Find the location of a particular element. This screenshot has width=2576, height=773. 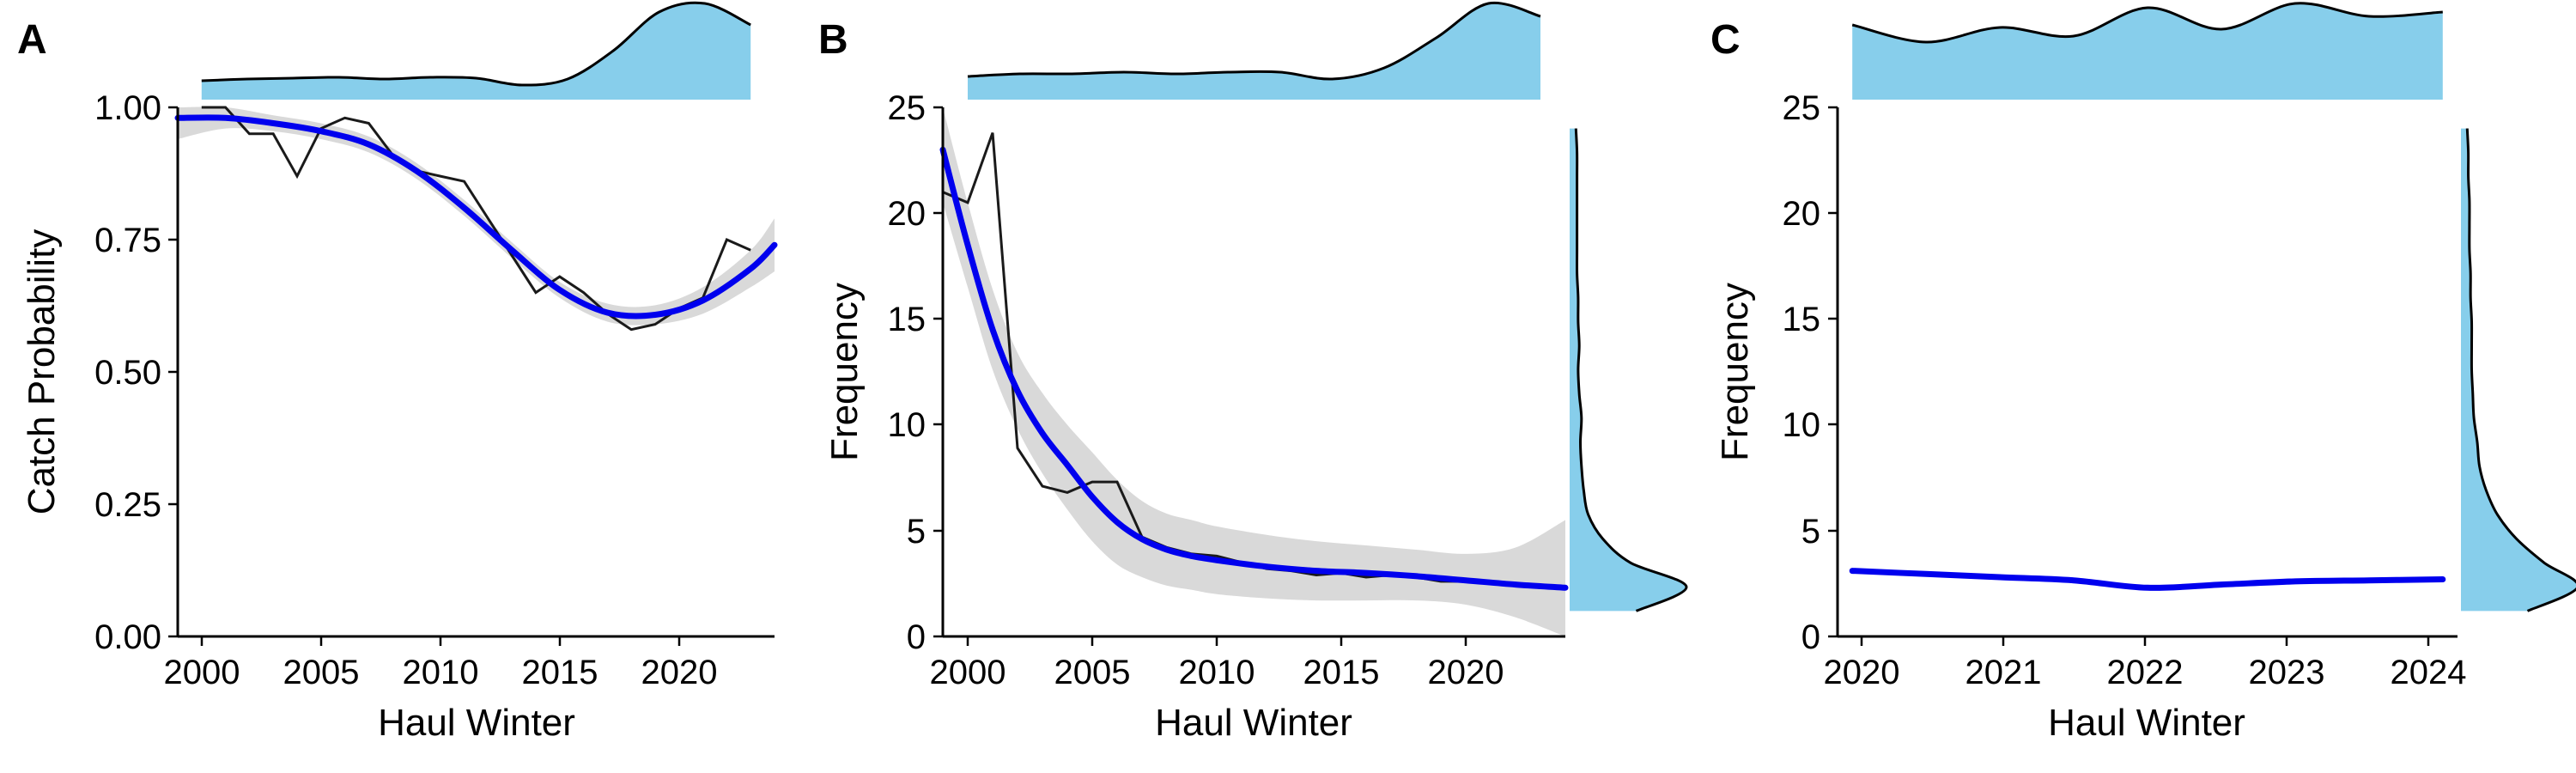

top-density-curve-b is located at coordinates (1254, 41).